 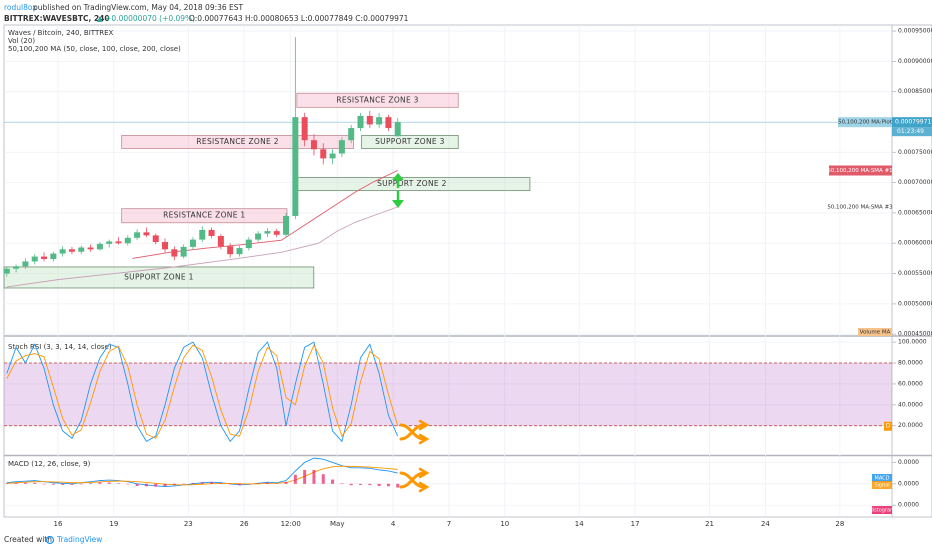 I want to click on countdown-box, so click(x=912, y=132).